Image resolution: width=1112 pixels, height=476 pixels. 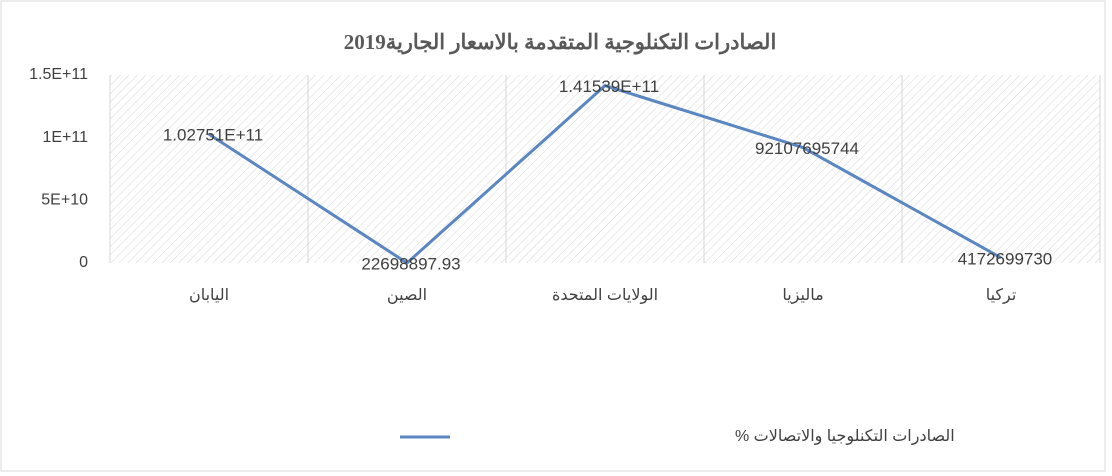 What do you see at coordinates (58, 74) in the screenshot?
I see `y-tick-label: 1.5E+11` at bounding box center [58, 74].